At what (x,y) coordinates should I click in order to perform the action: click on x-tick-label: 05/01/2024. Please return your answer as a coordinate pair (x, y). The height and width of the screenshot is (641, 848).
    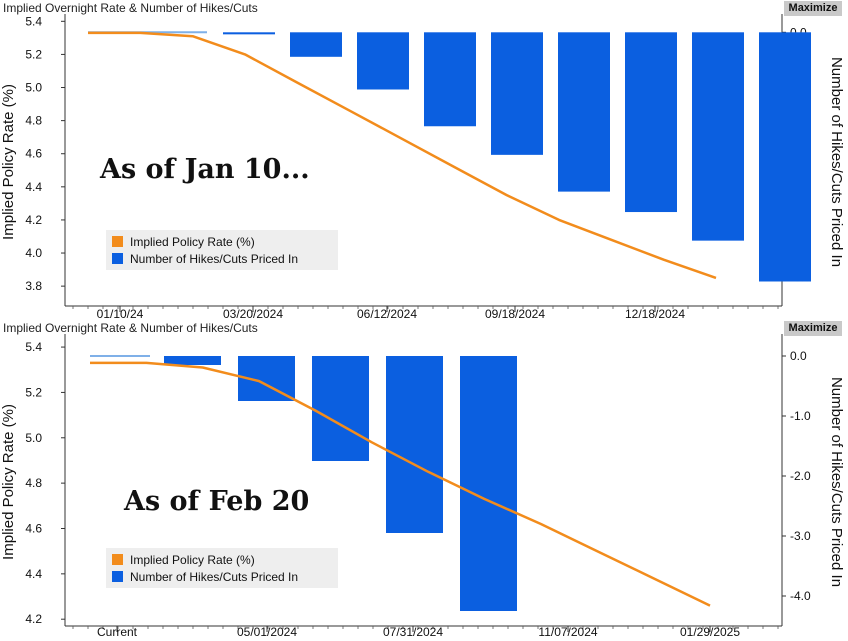
    Looking at the image, I should click on (267, 632).